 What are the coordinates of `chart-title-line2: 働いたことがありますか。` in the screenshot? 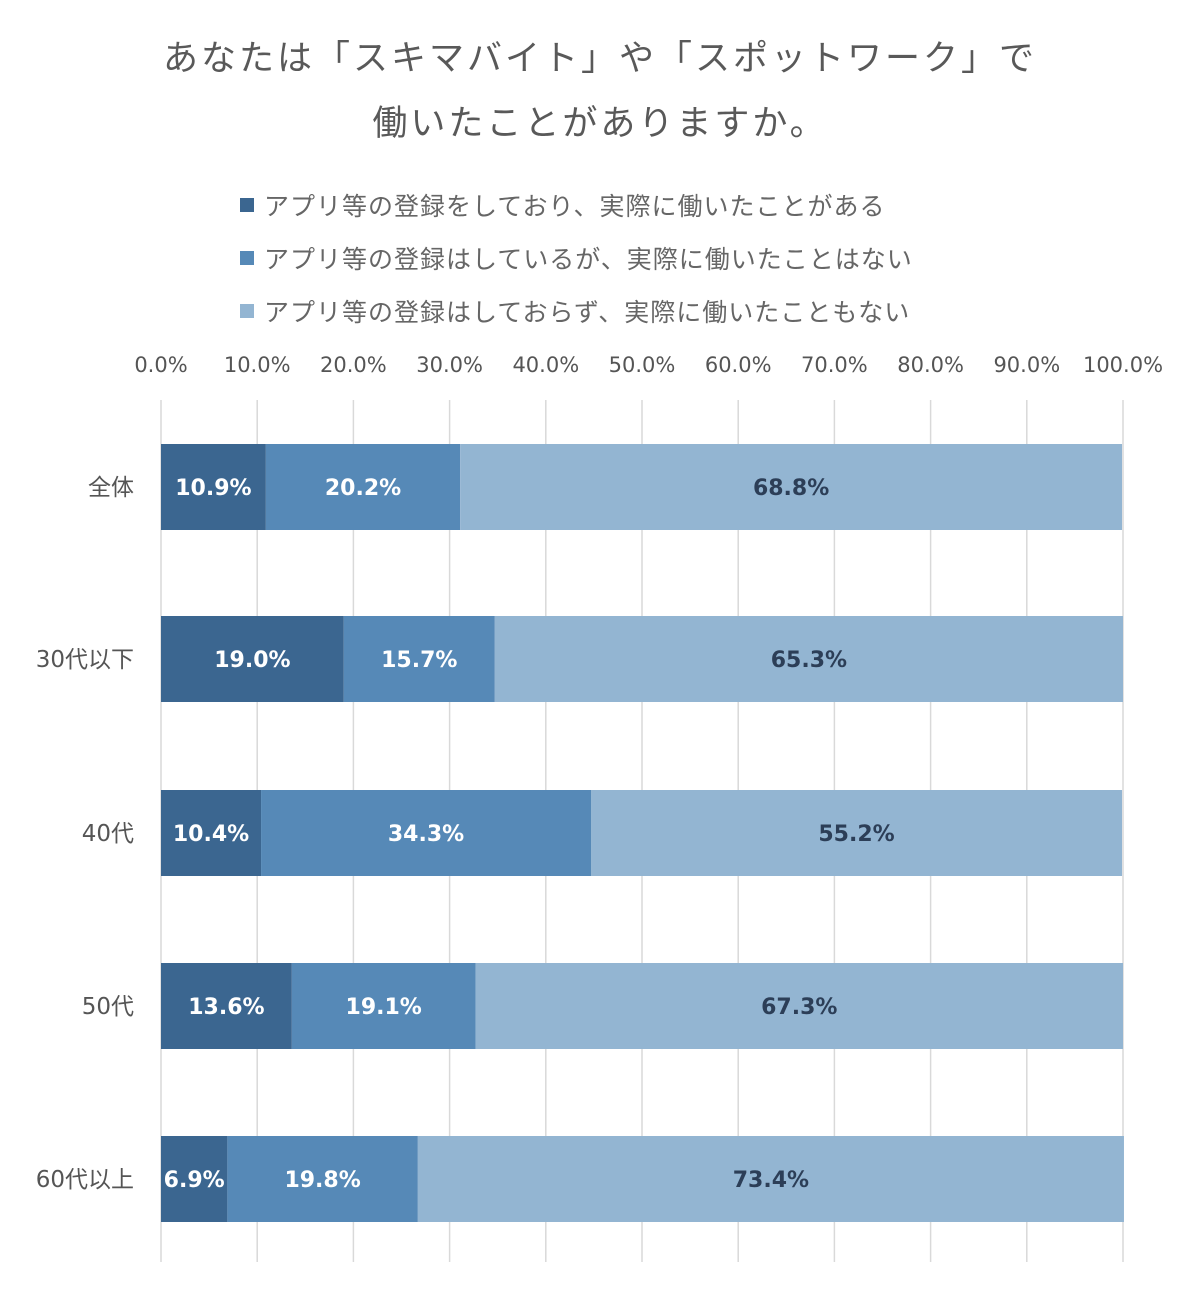 It's located at (600, 124).